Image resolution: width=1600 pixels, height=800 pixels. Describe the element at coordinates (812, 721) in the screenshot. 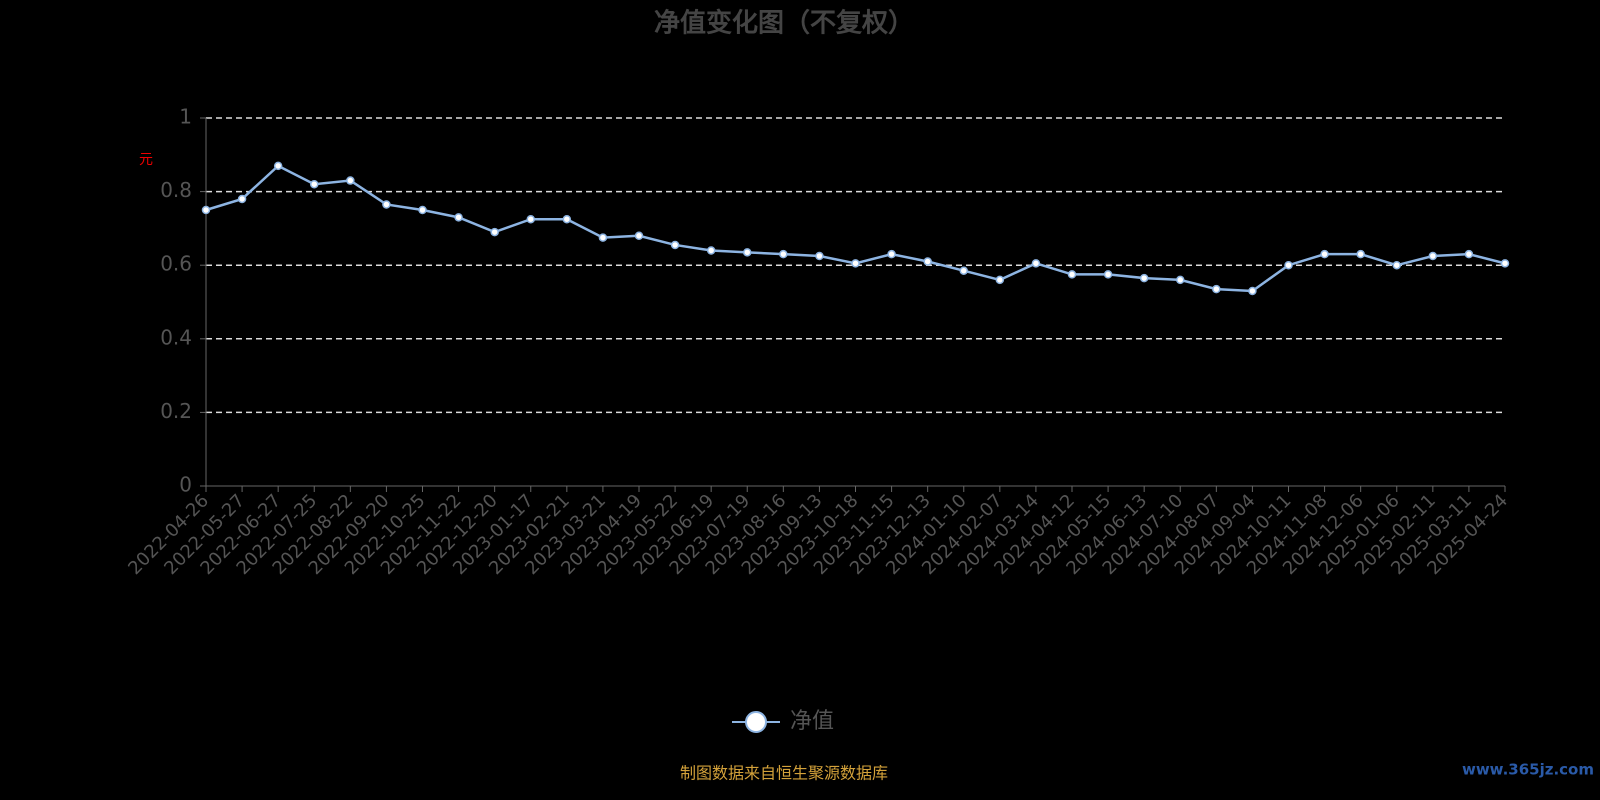

I see `legend-label: 净值` at that location.